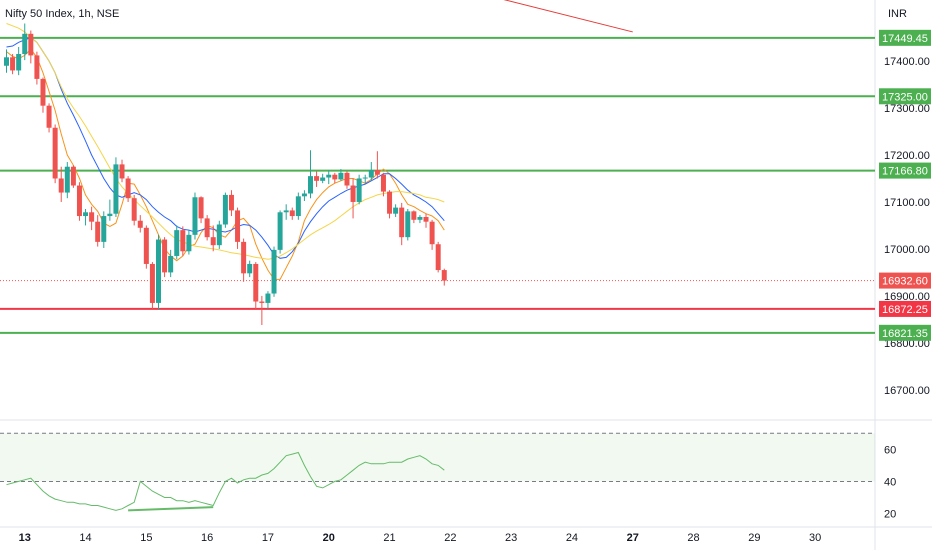 The height and width of the screenshot is (550, 932). What do you see at coordinates (225, 481) in the screenshot?
I see `rsi-line` at bounding box center [225, 481].